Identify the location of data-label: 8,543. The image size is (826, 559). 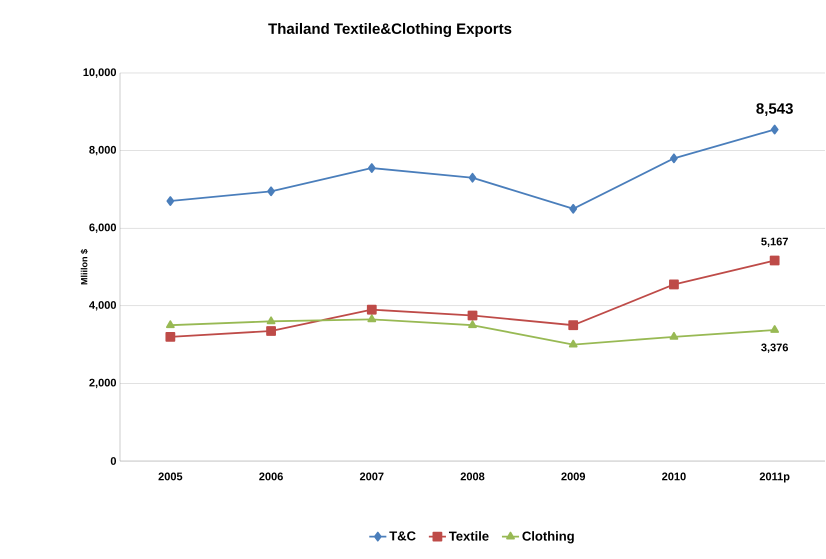
(774, 109).